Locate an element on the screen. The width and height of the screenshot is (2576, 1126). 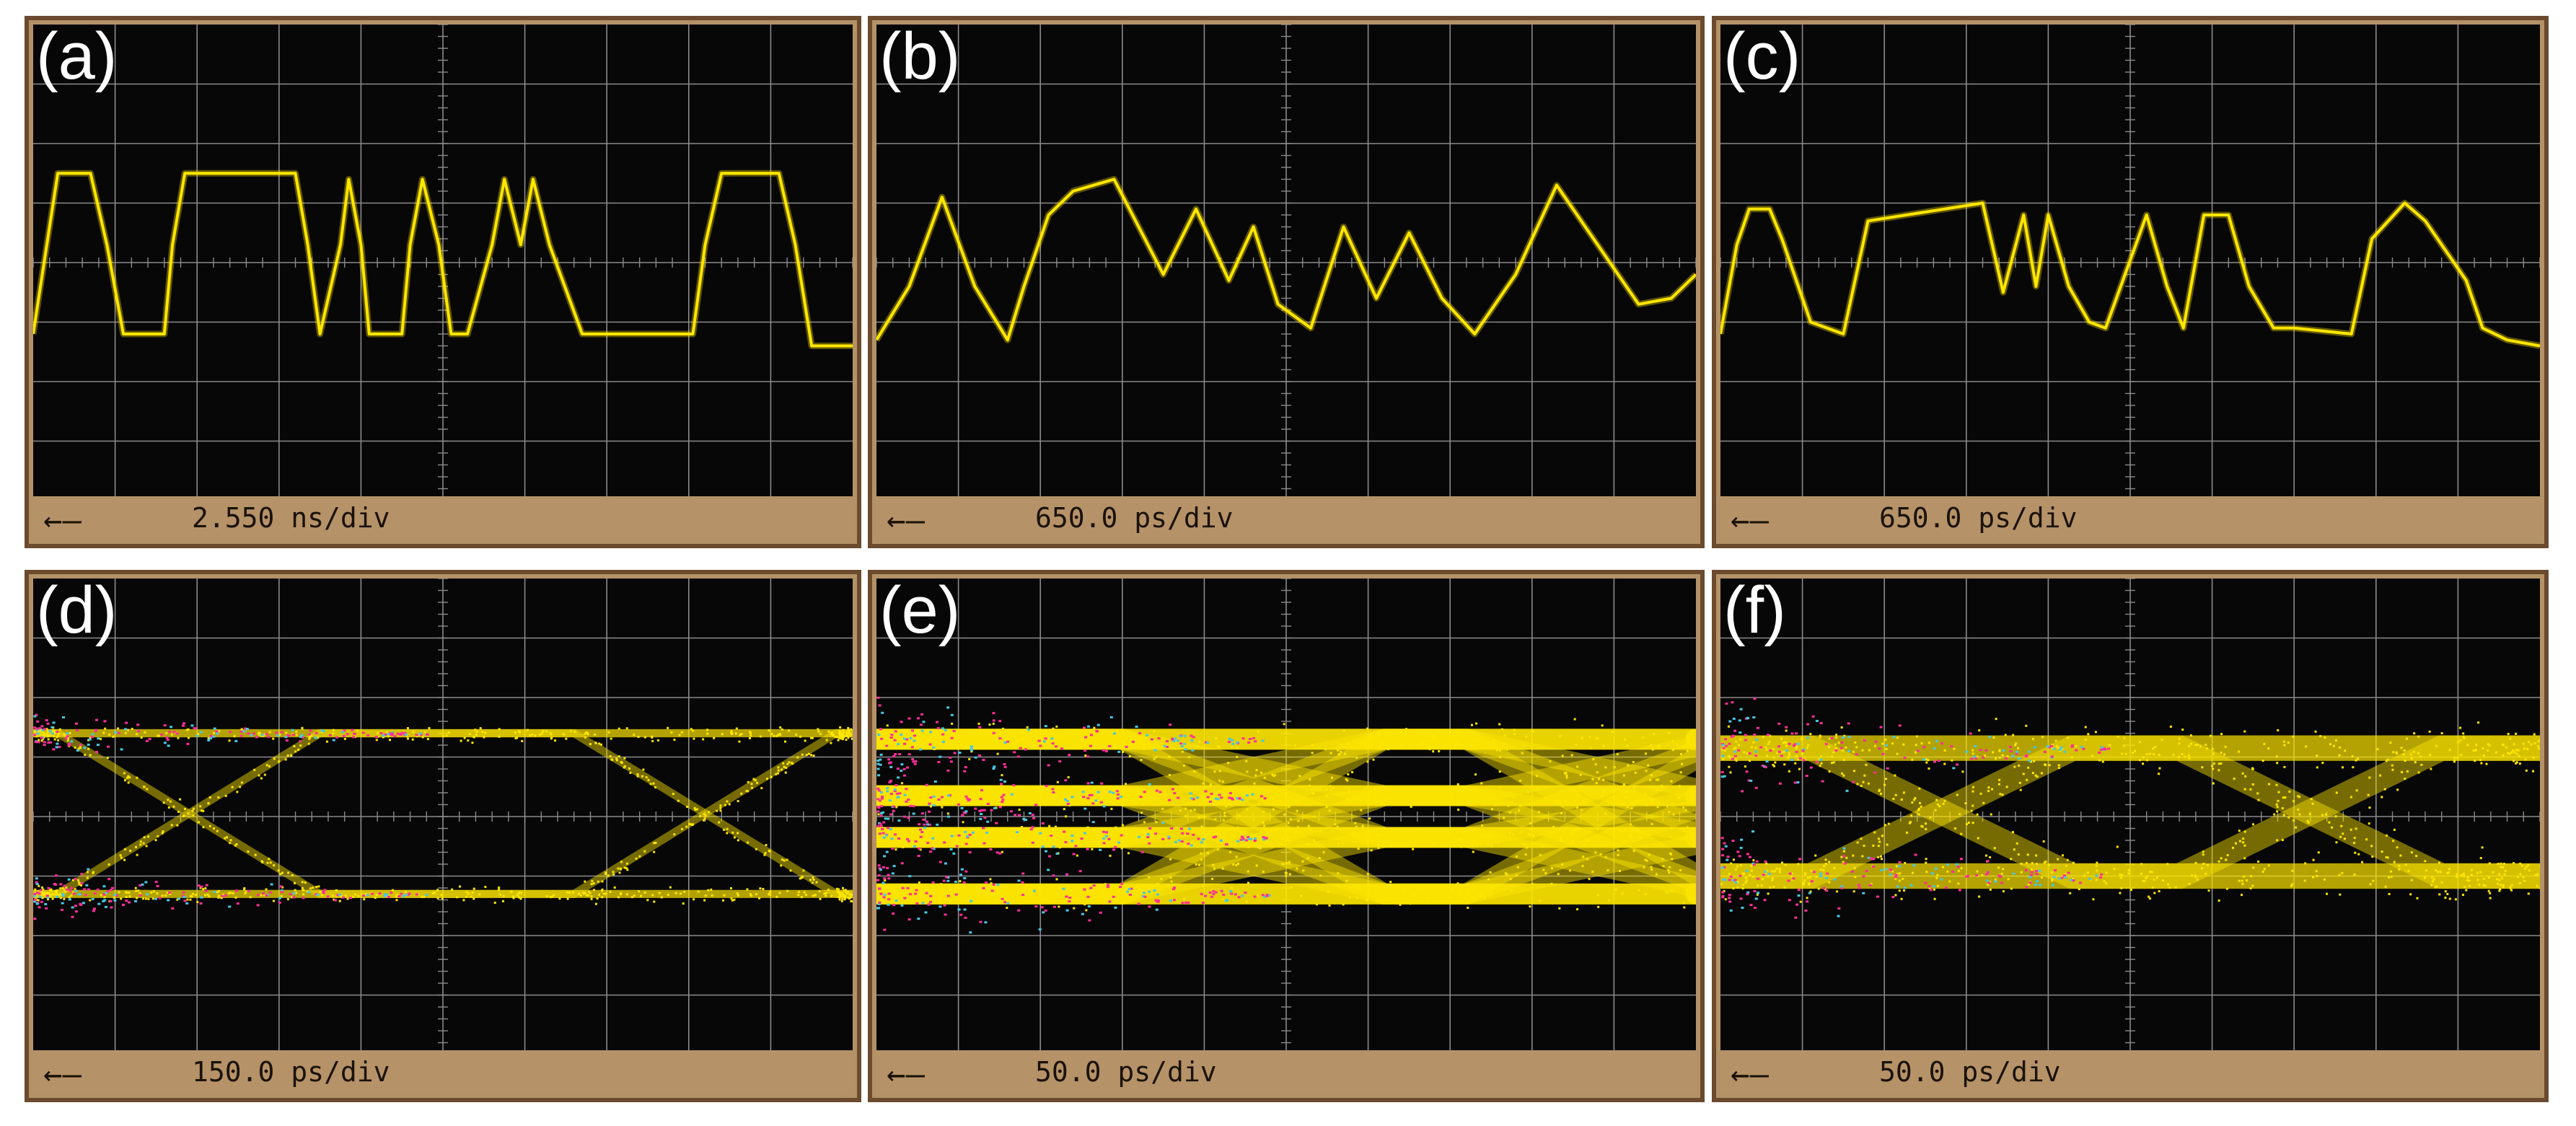
eye-trace is located at coordinates (1286, 845).